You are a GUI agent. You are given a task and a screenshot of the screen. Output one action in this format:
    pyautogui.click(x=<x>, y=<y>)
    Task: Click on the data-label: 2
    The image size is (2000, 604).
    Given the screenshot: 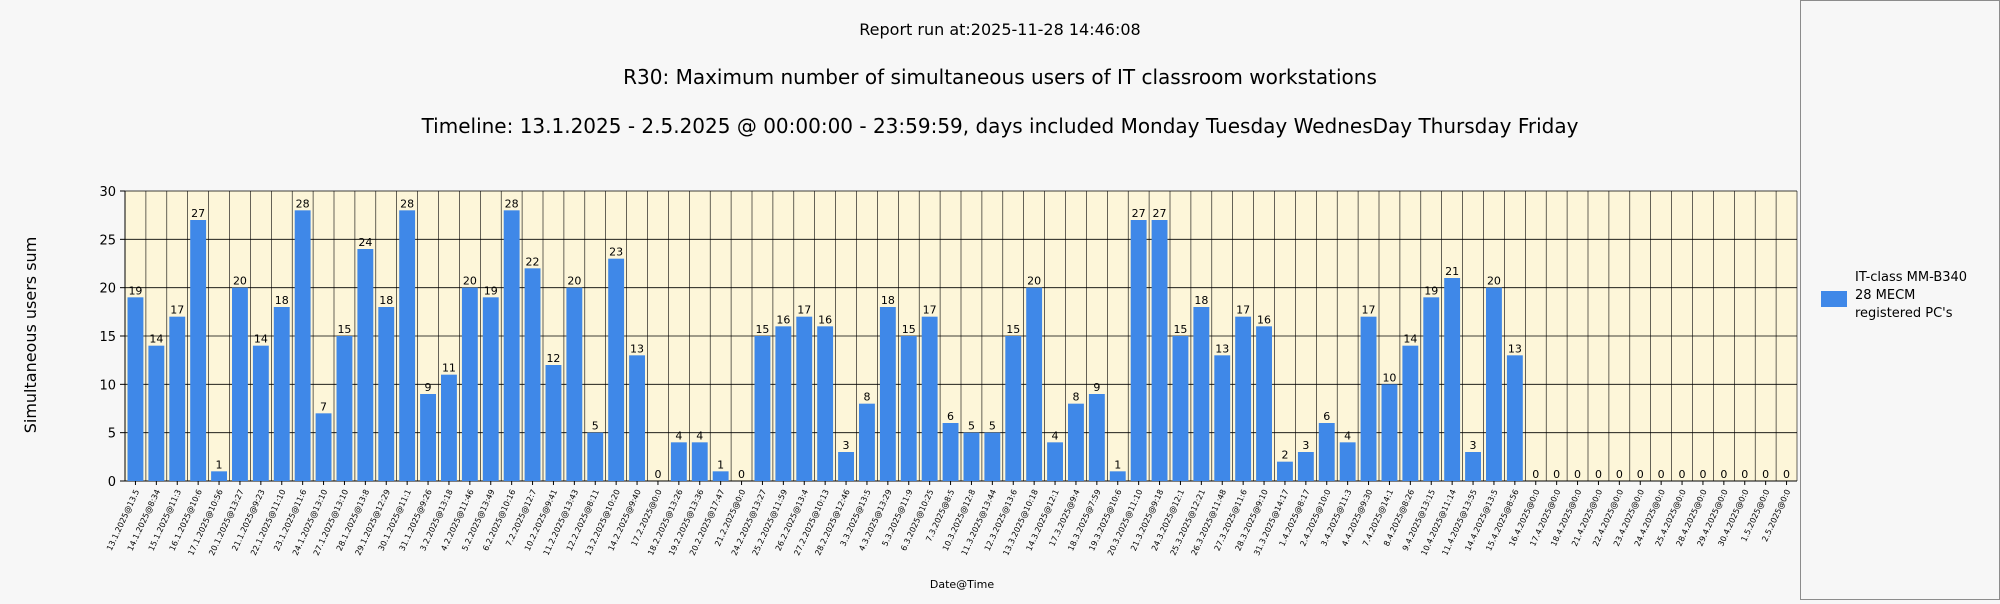 What is the action you would take?
    pyautogui.click(x=1284, y=455)
    